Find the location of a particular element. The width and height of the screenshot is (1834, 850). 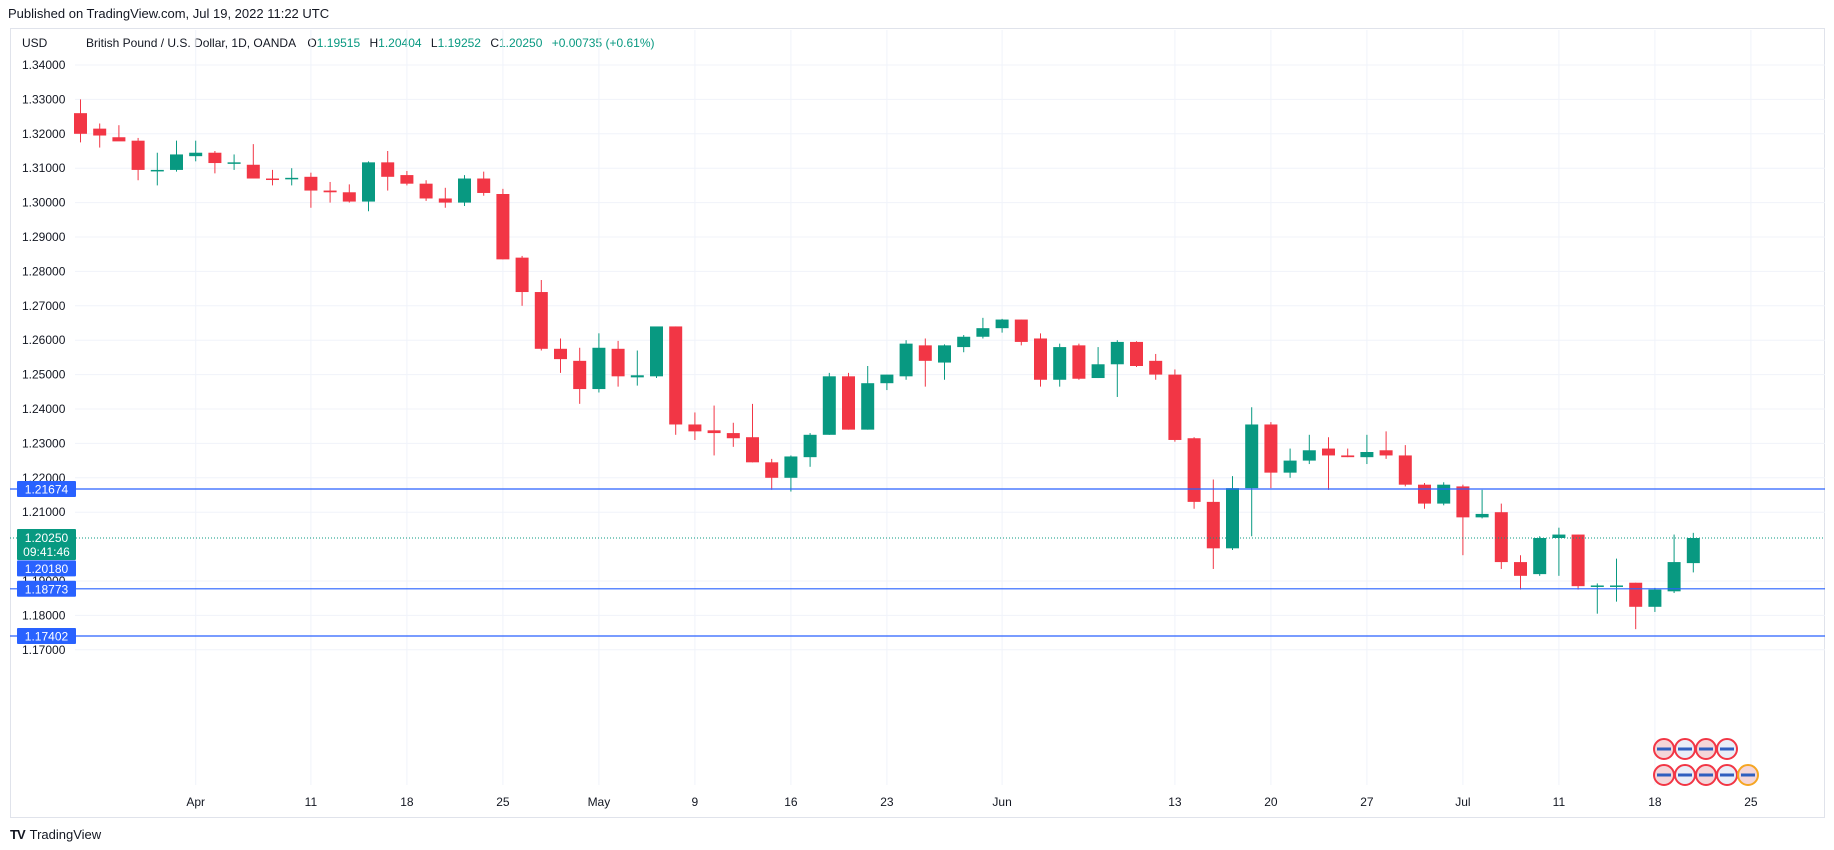

x-tick-label: 23 is located at coordinates (887, 802).